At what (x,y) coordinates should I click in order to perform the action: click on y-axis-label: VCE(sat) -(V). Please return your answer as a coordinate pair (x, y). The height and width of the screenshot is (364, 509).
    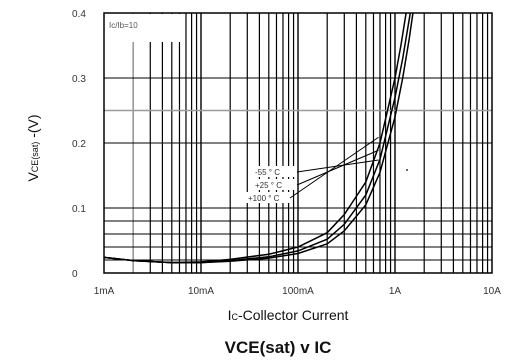
    Looking at the image, I should click on (33, 147).